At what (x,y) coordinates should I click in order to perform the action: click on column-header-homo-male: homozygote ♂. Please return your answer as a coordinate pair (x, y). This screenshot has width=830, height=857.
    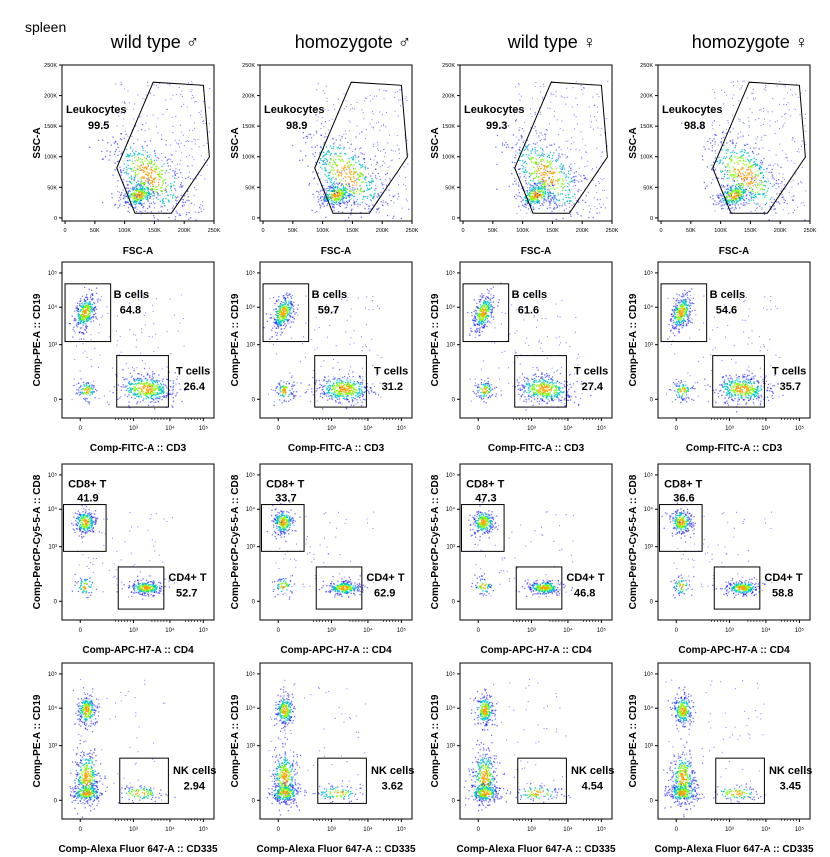
    Looking at the image, I should click on (353, 42).